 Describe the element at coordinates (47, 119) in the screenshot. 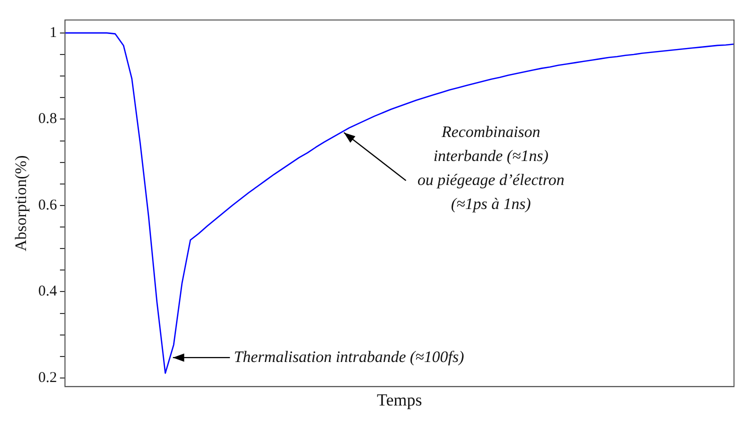

I see `y-tick-label: 0.8` at that location.